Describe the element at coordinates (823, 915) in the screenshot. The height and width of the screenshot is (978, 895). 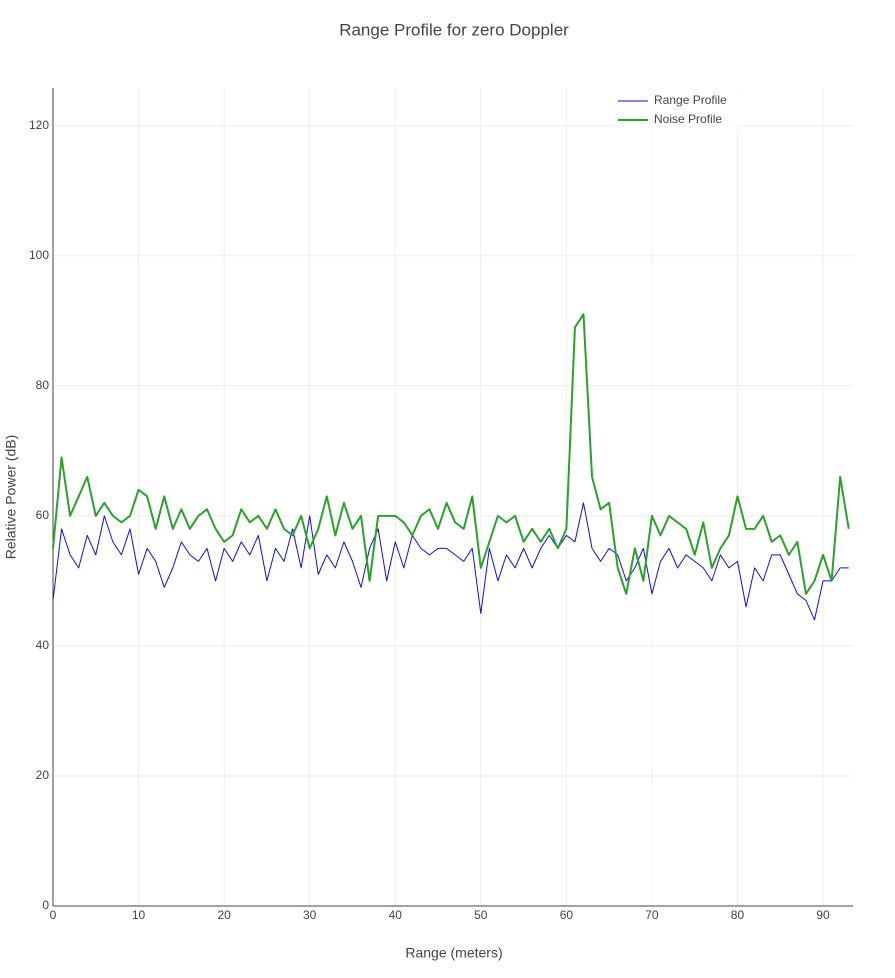
I see `x-tick-label: 90` at that location.